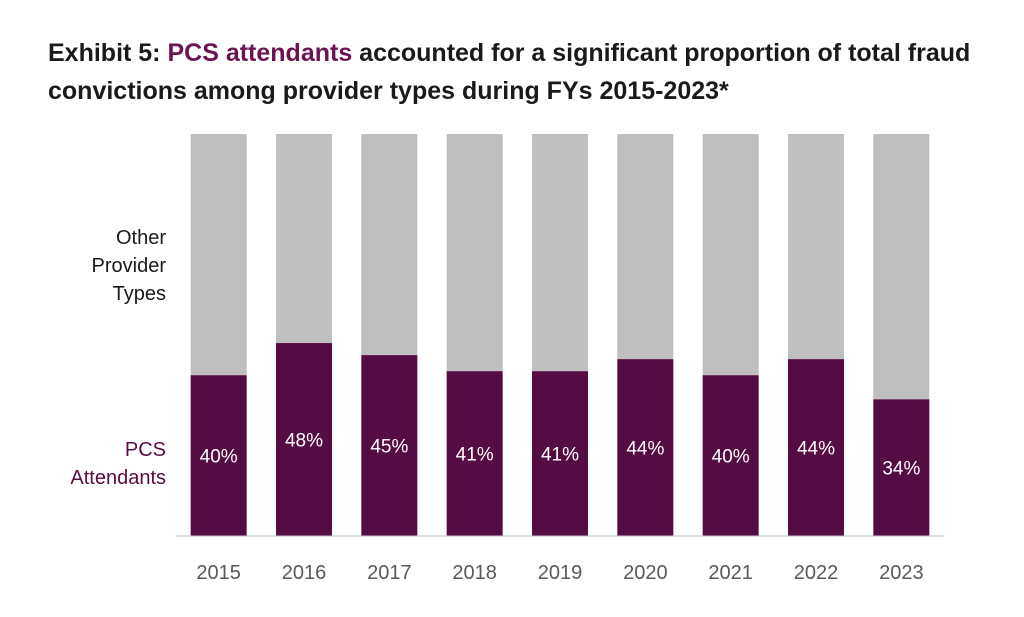  Describe the element at coordinates (901, 573) in the screenshot. I see `x-tick-label-2023: 2023` at that location.